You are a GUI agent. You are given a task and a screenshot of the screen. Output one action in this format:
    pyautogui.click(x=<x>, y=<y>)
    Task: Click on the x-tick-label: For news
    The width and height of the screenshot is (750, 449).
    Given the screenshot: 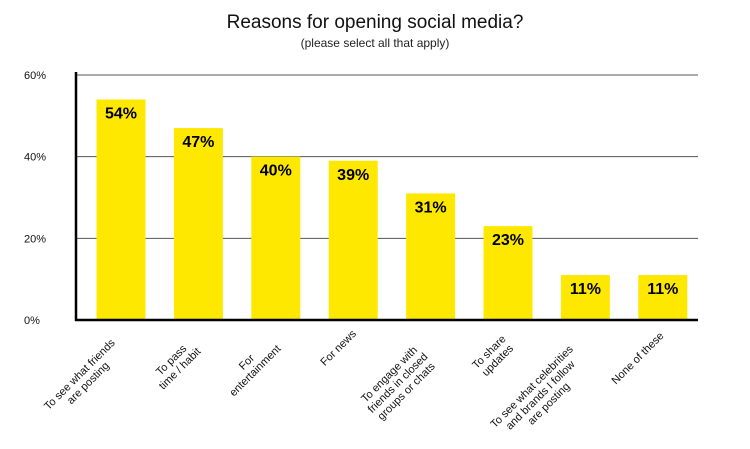 What is the action you would take?
    pyautogui.click(x=338, y=348)
    